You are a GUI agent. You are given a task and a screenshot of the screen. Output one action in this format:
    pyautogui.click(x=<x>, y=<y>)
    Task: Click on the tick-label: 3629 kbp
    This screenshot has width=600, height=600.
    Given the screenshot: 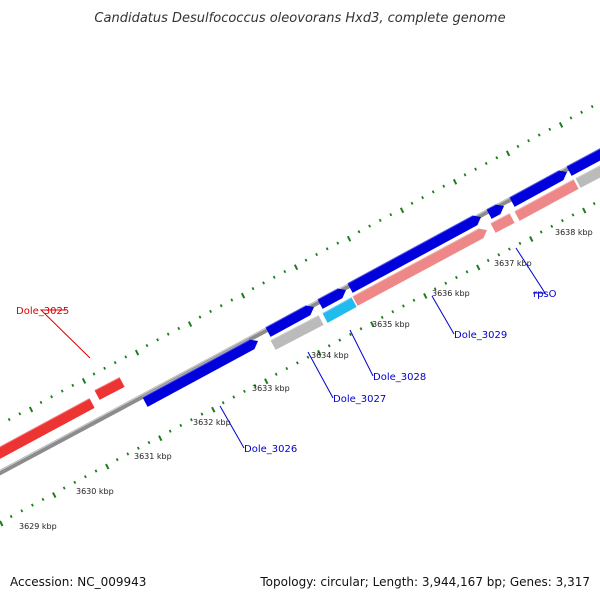 What is the action you would take?
    pyautogui.click(x=38, y=526)
    